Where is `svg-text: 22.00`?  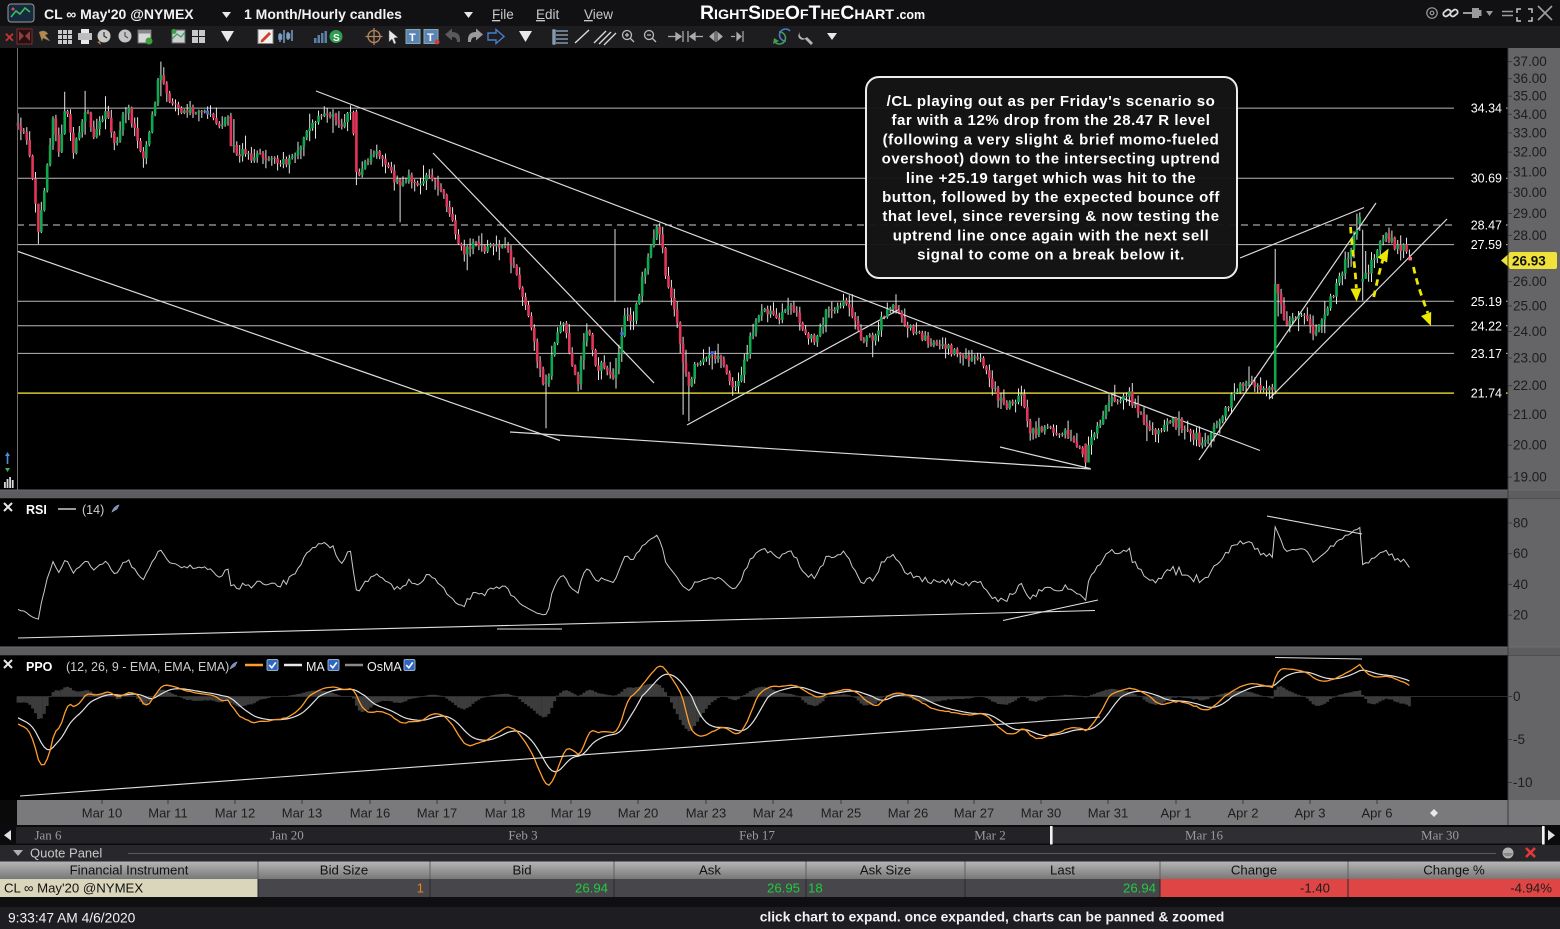 svg-text: 22.00 is located at coordinates (1530, 385).